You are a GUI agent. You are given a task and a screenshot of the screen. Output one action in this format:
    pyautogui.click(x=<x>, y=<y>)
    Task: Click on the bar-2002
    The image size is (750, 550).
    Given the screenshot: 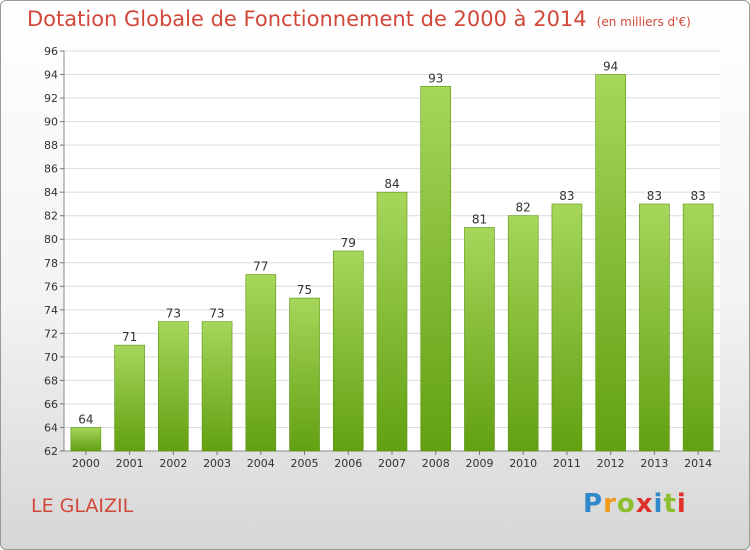 What is the action you would take?
    pyautogui.click(x=173, y=386)
    